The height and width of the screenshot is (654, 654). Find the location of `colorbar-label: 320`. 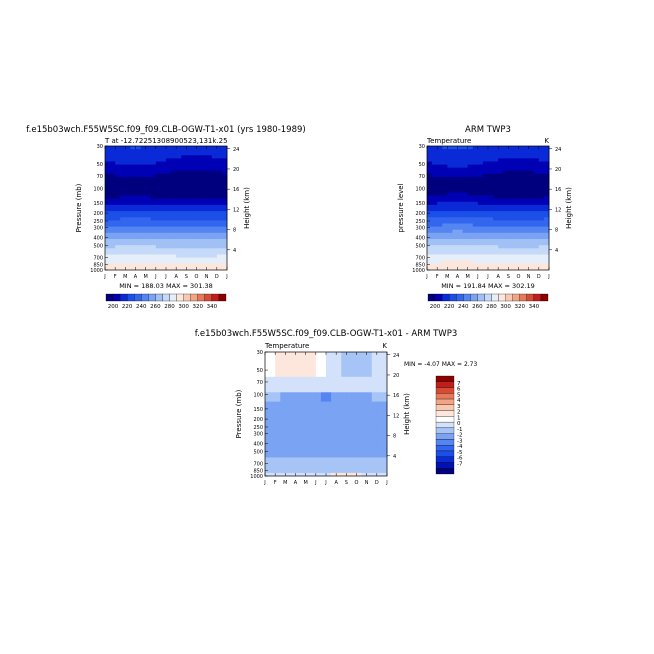

colorbar-label: 320 is located at coordinates (198, 307).